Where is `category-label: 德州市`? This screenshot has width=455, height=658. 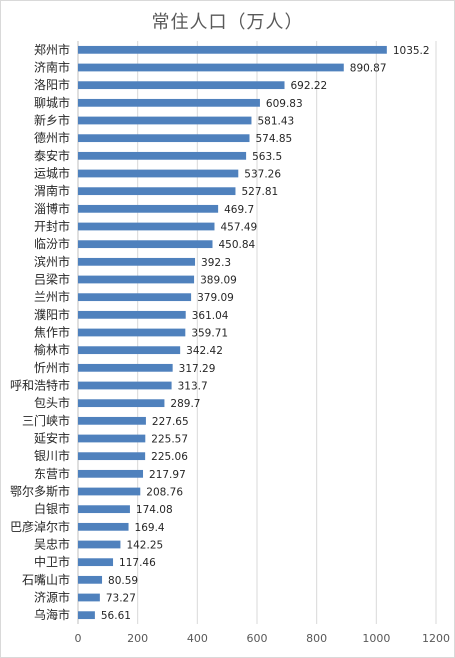
category-label: 德州市 is located at coordinates (52, 137).